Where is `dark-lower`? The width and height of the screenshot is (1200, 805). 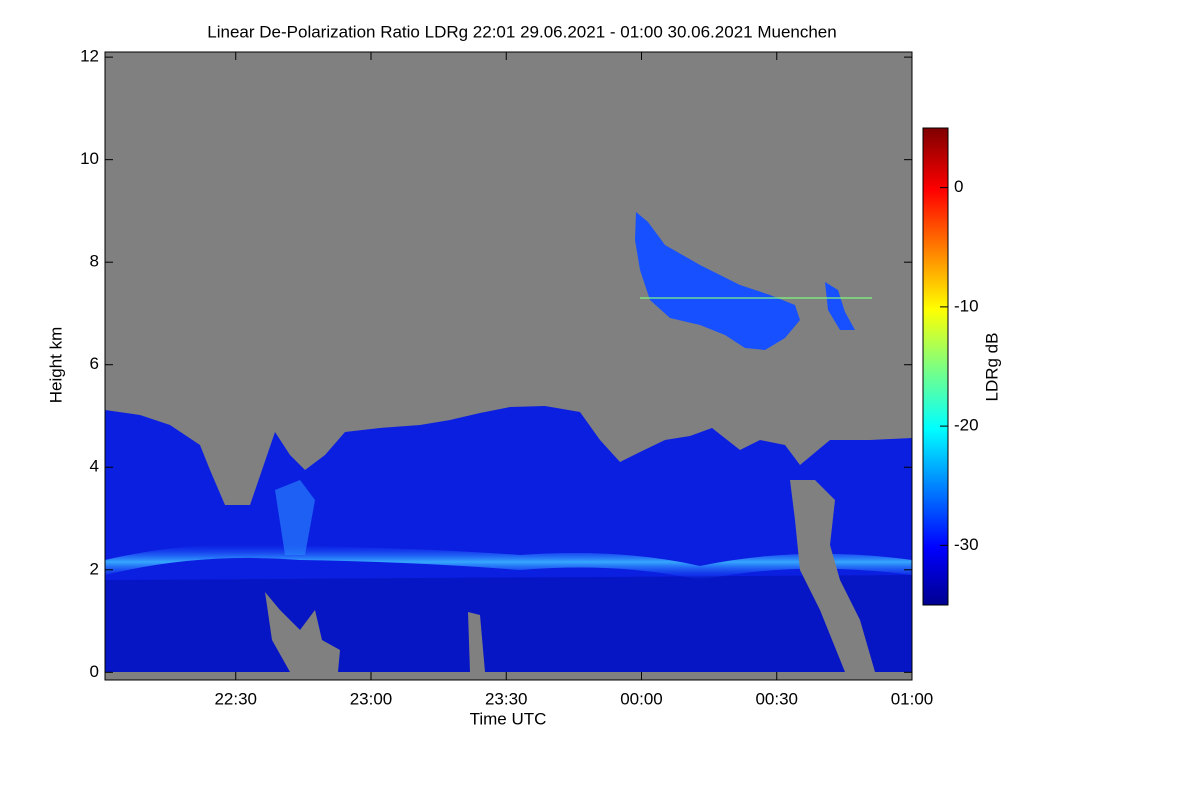 dark-lower is located at coordinates (508, 623).